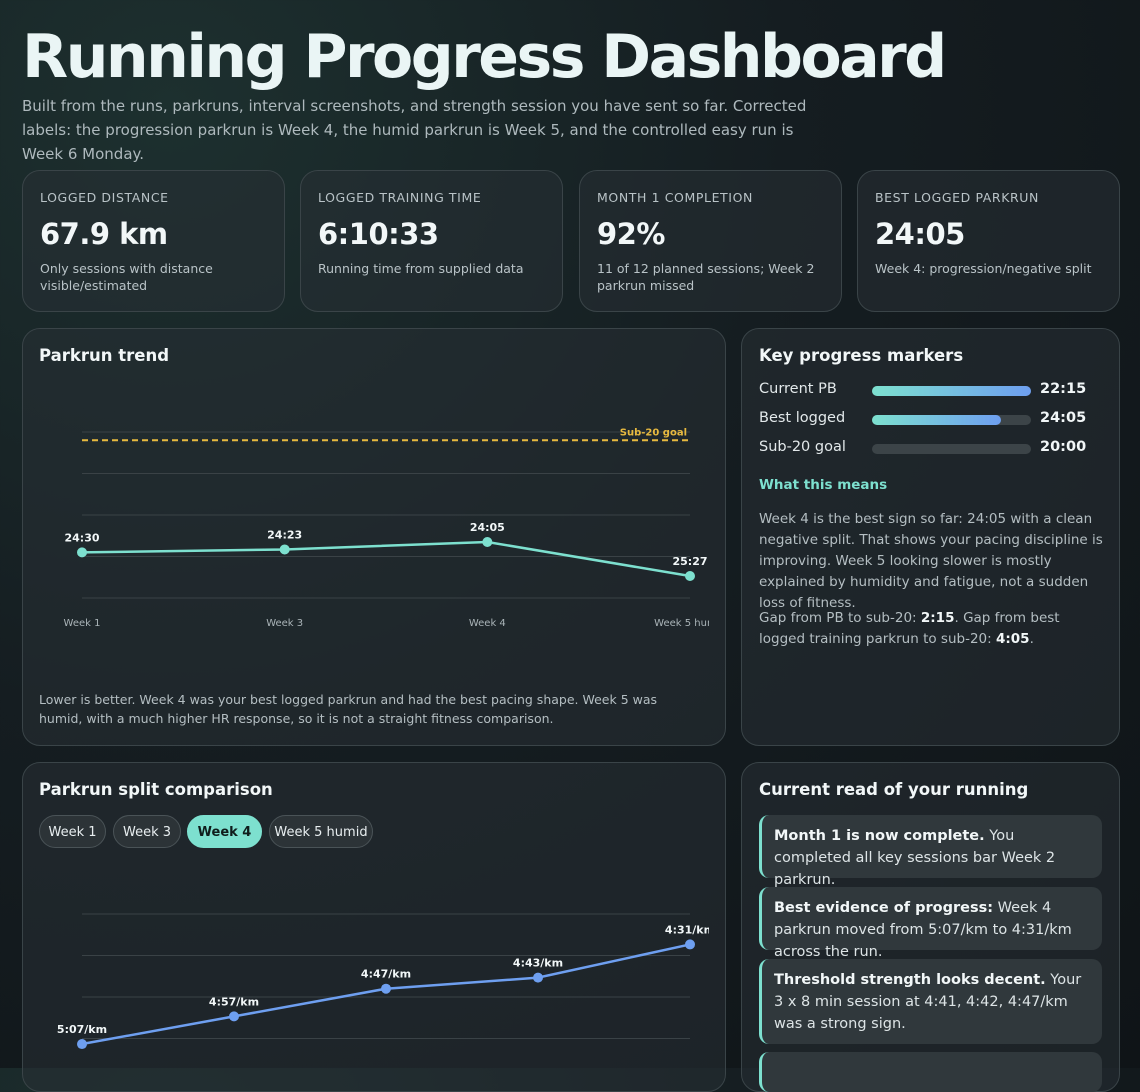  What do you see at coordinates (234, 1001) in the screenshot?
I see `data-label: 4:57/km` at bounding box center [234, 1001].